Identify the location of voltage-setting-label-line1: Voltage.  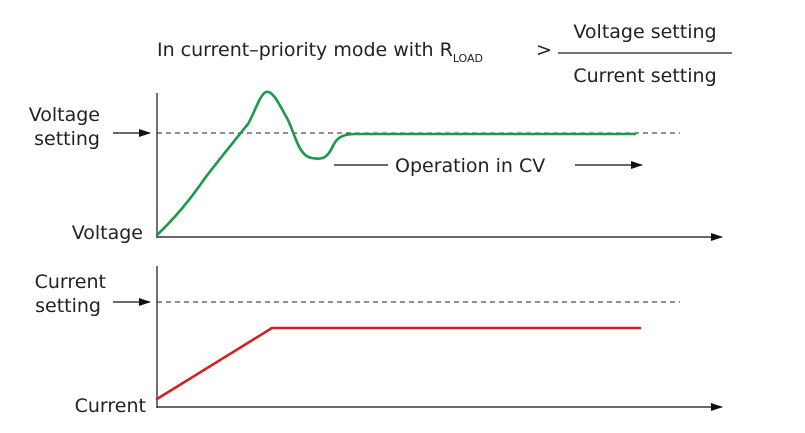
(64, 115).